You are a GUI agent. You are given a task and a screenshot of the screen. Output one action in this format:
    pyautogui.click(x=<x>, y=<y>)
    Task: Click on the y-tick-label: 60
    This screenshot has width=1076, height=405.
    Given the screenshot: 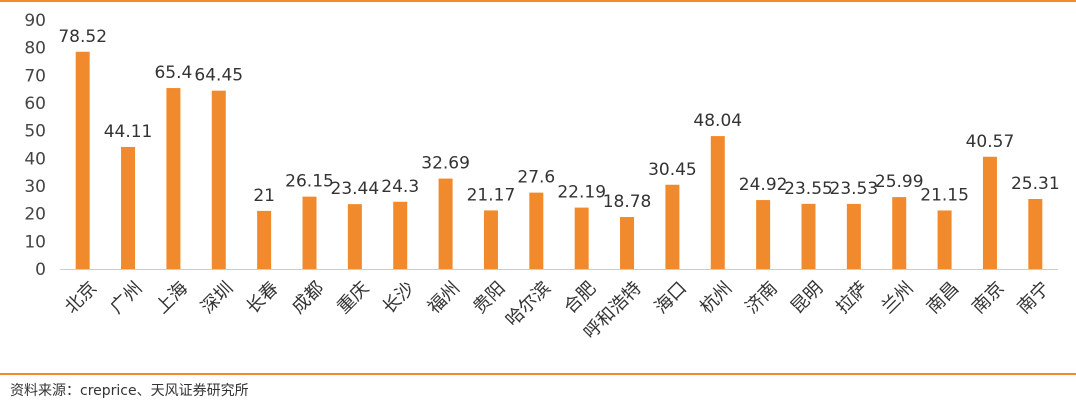 What is the action you would take?
    pyautogui.click(x=35, y=104)
    